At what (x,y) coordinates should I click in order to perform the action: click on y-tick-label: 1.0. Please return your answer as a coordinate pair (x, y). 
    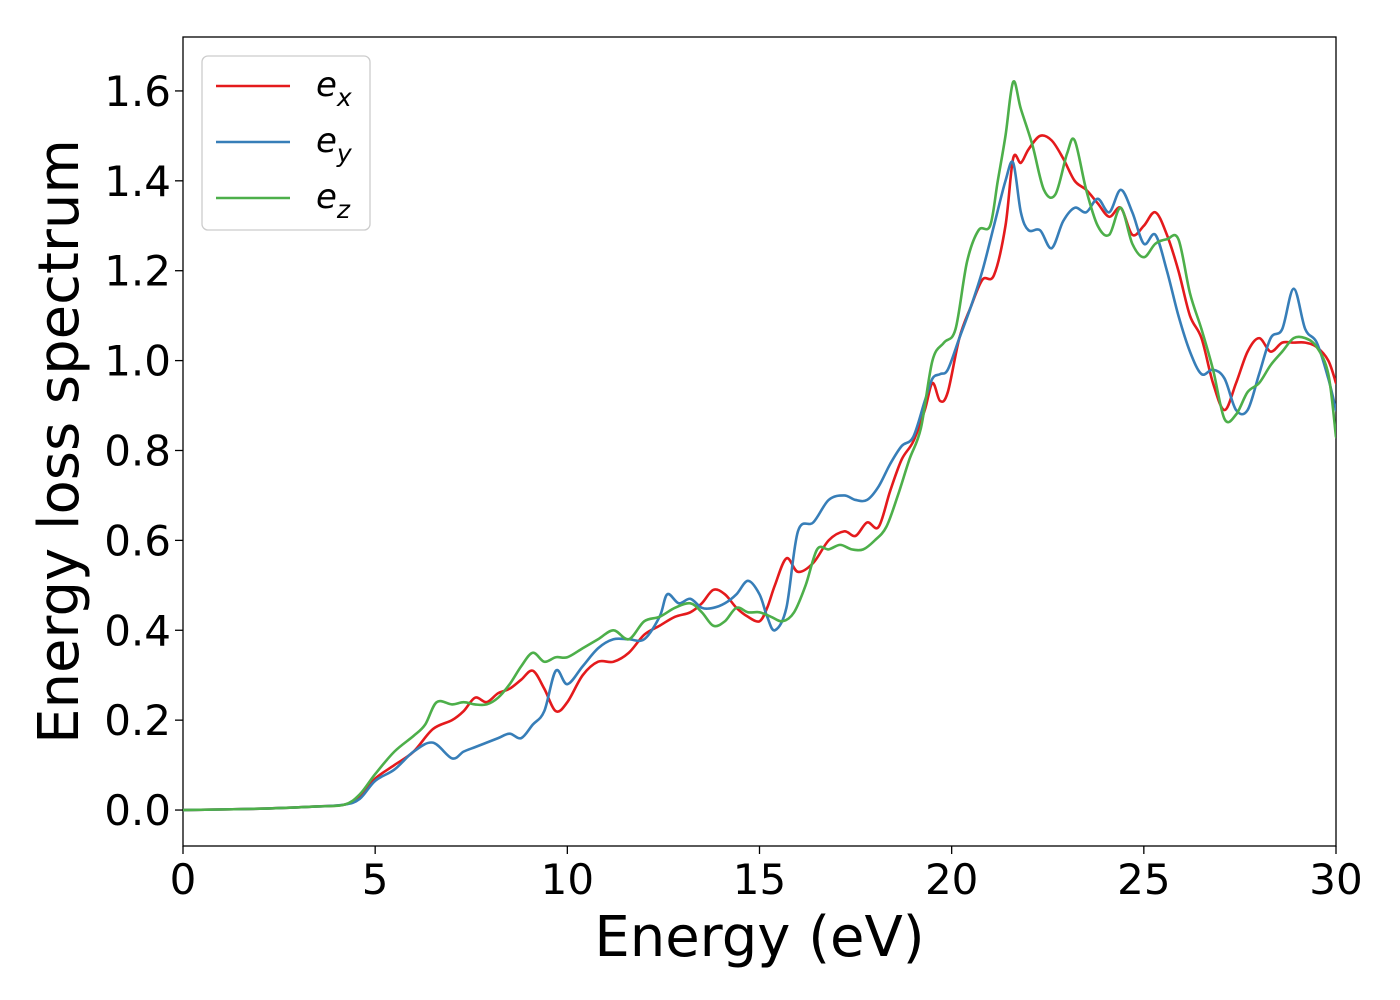
    Looking at the image, I should click on (137, 361).